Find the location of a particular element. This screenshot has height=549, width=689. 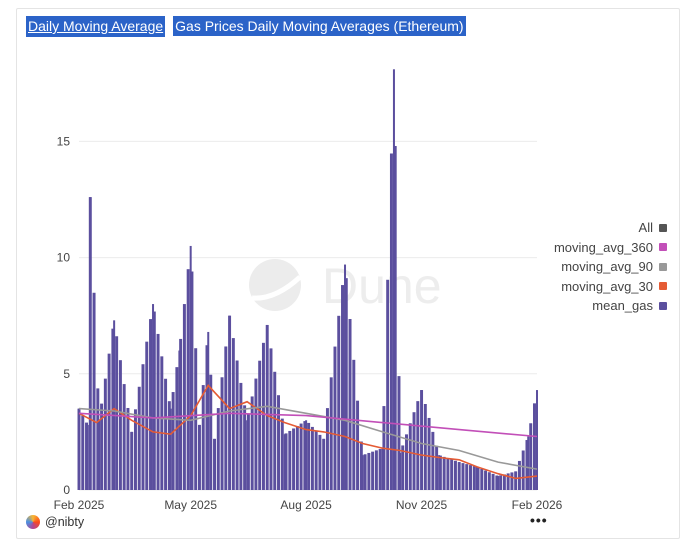

legend-item-mean-gas: mean_gas is located at coordinates (610, 306).